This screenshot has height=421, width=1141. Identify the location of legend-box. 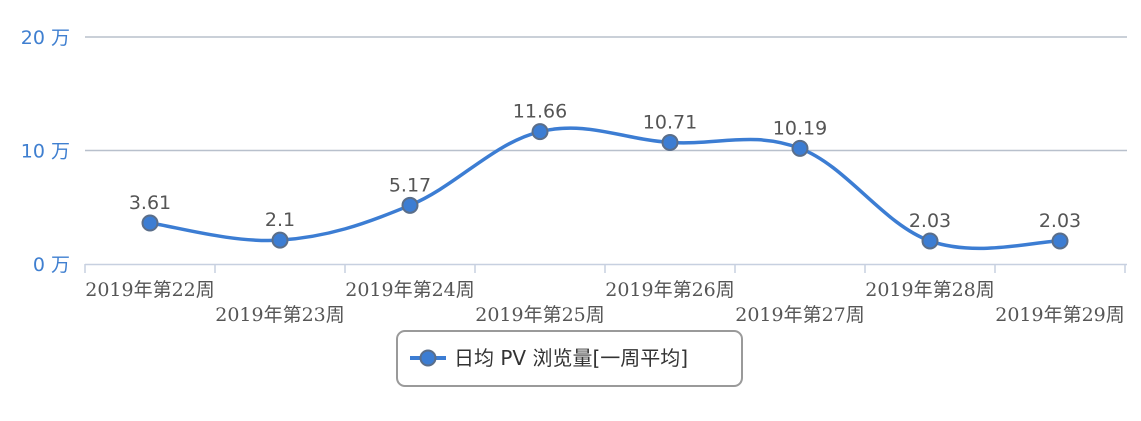
(569, 358).